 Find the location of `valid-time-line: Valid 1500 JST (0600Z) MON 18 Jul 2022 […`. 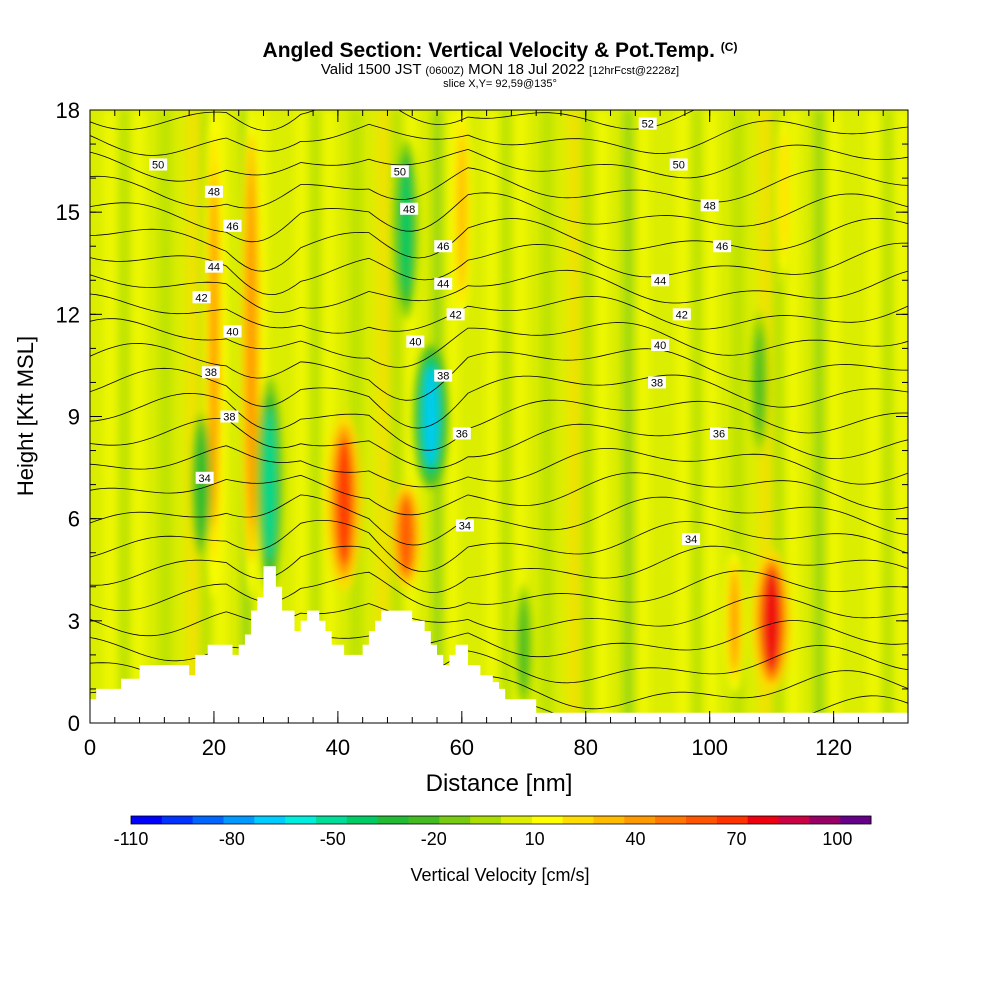

valid-time-line: Valid 1500 JST (0600Z) MON 18 Jul 2022 [… is located at coordinates (500, 70).